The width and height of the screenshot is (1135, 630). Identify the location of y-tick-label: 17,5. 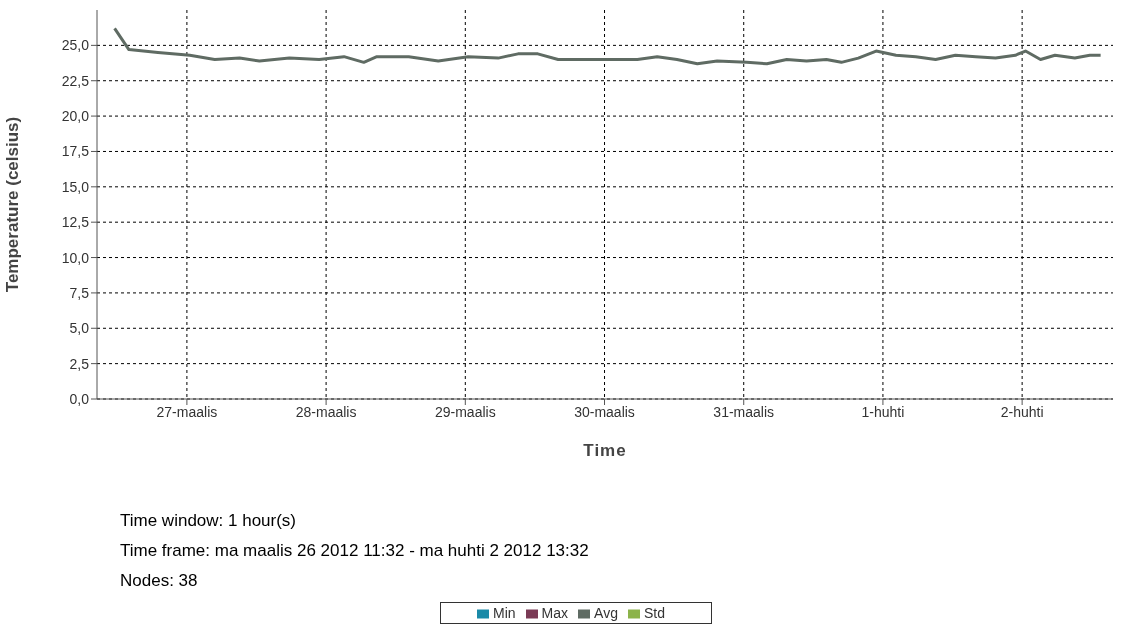
(75, 151).